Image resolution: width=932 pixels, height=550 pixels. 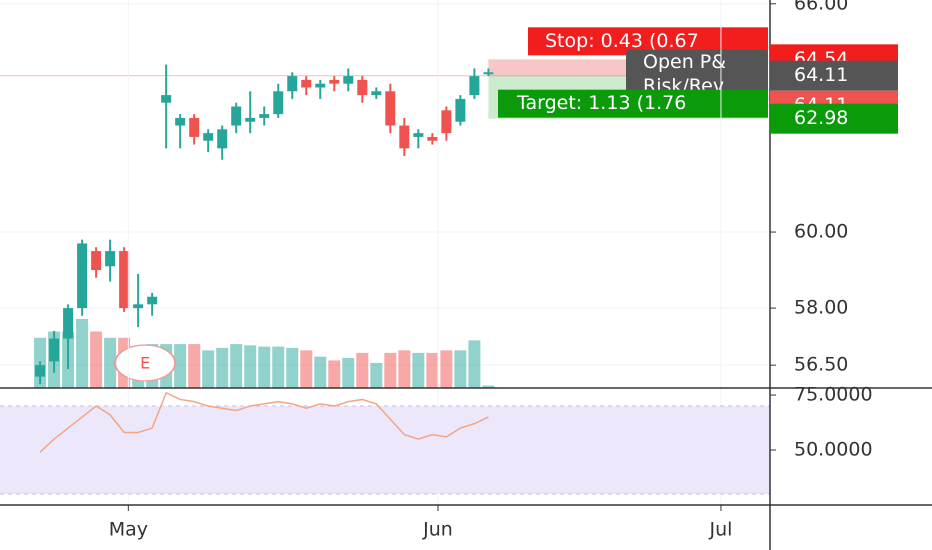 I want to click on y-tick-label: 56.50, so click(x=821, y=365).